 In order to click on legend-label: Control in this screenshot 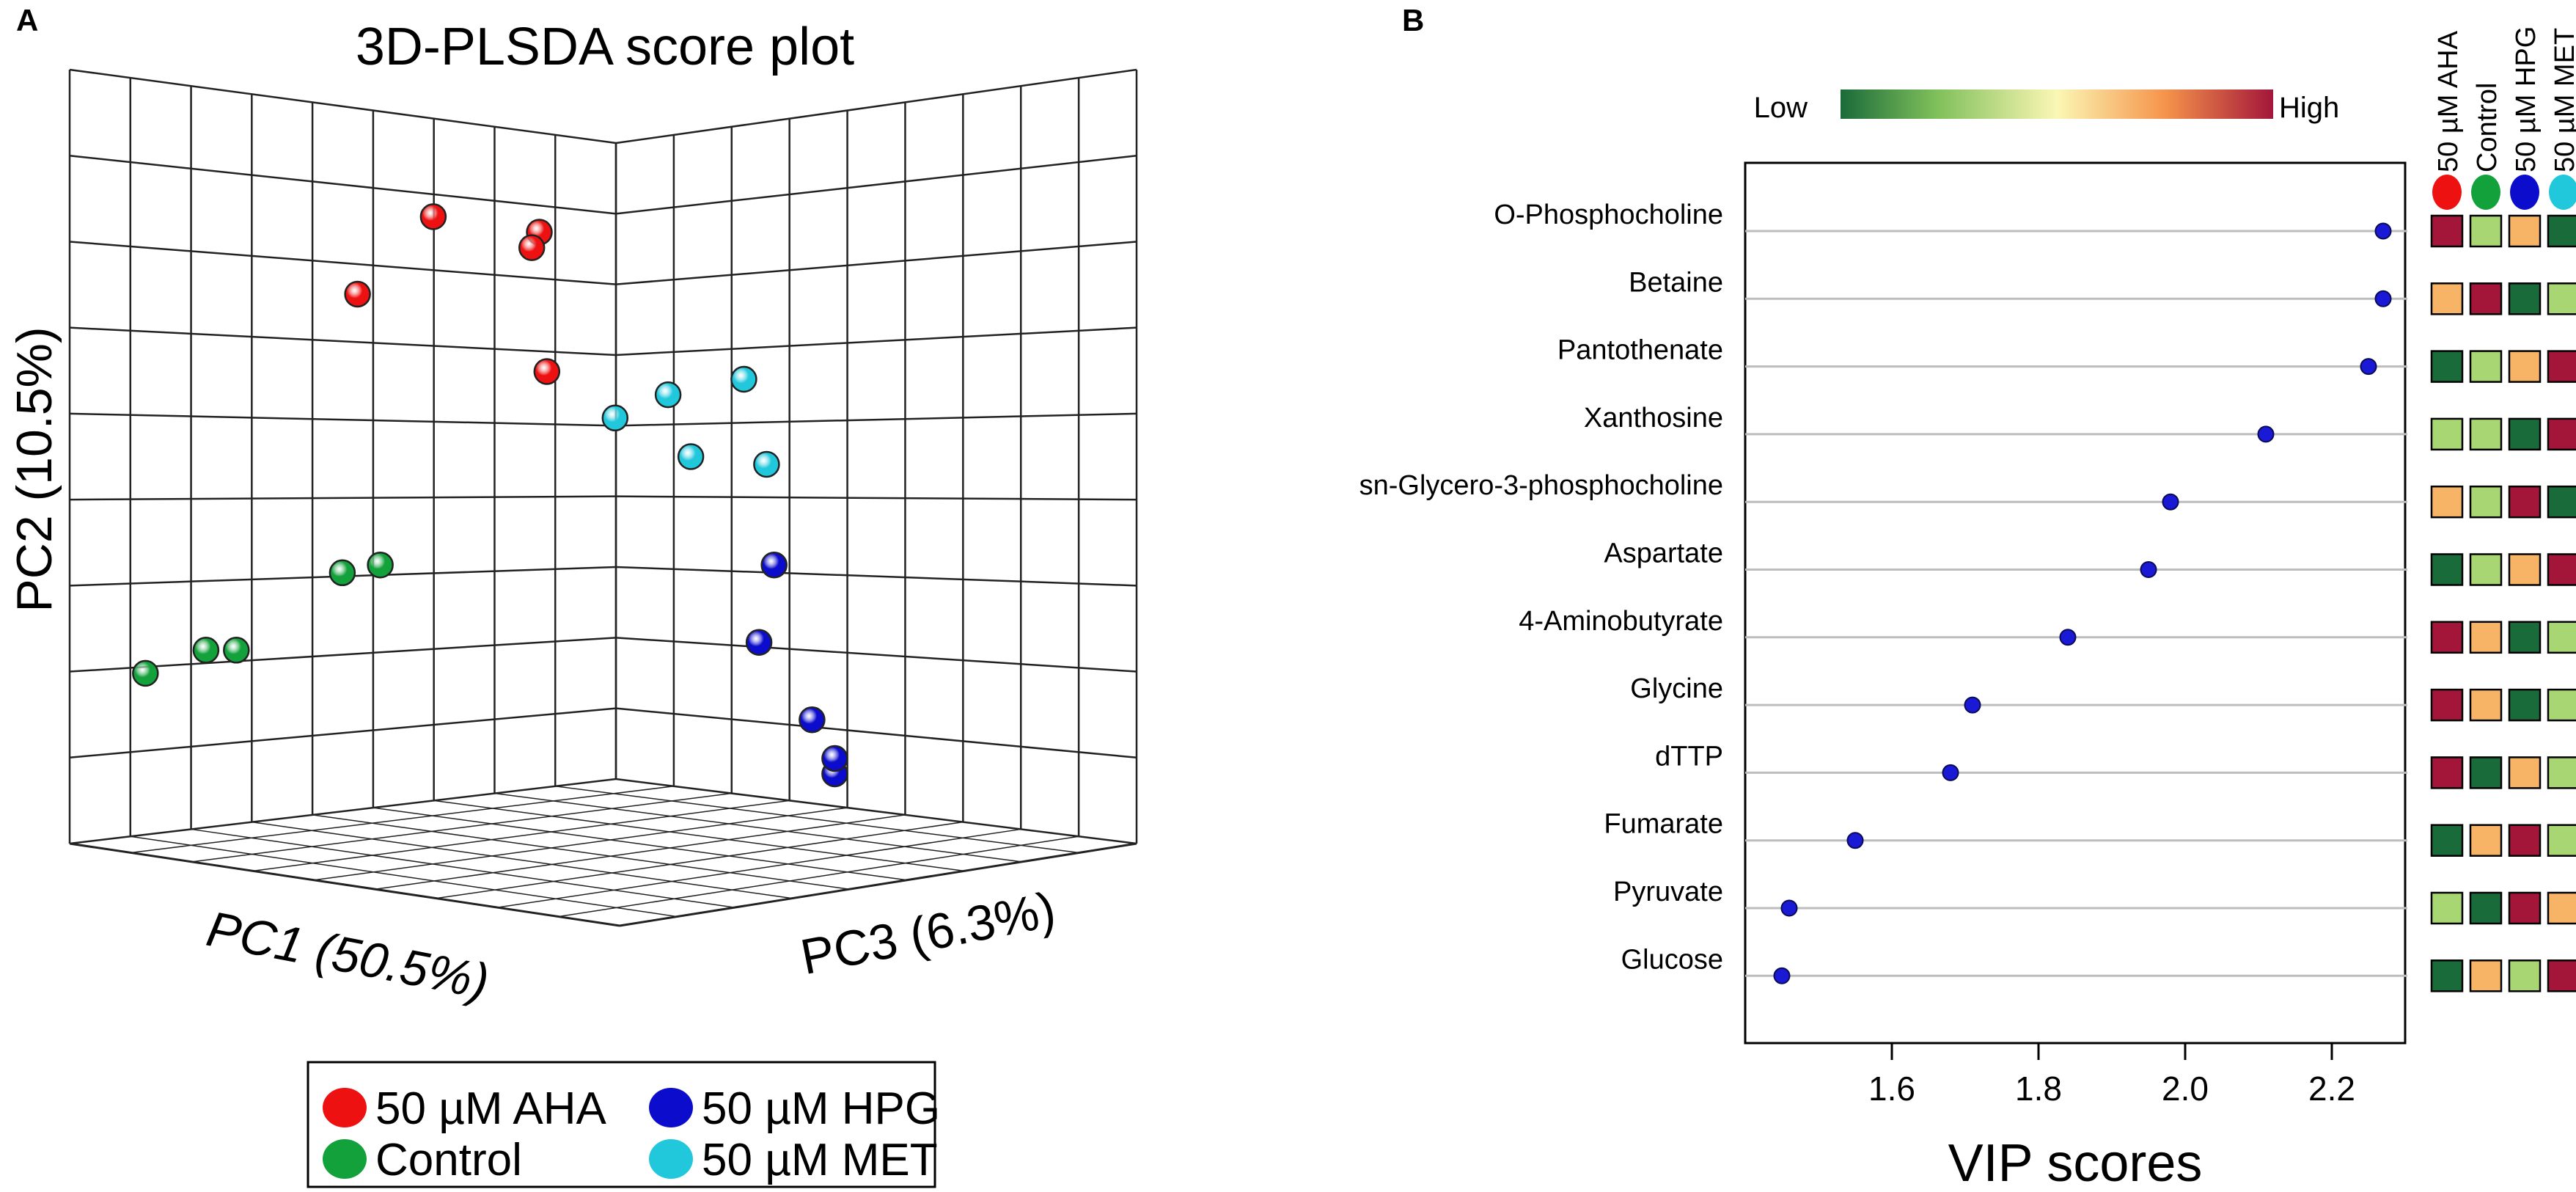, I will do `click(449, 1160)`.